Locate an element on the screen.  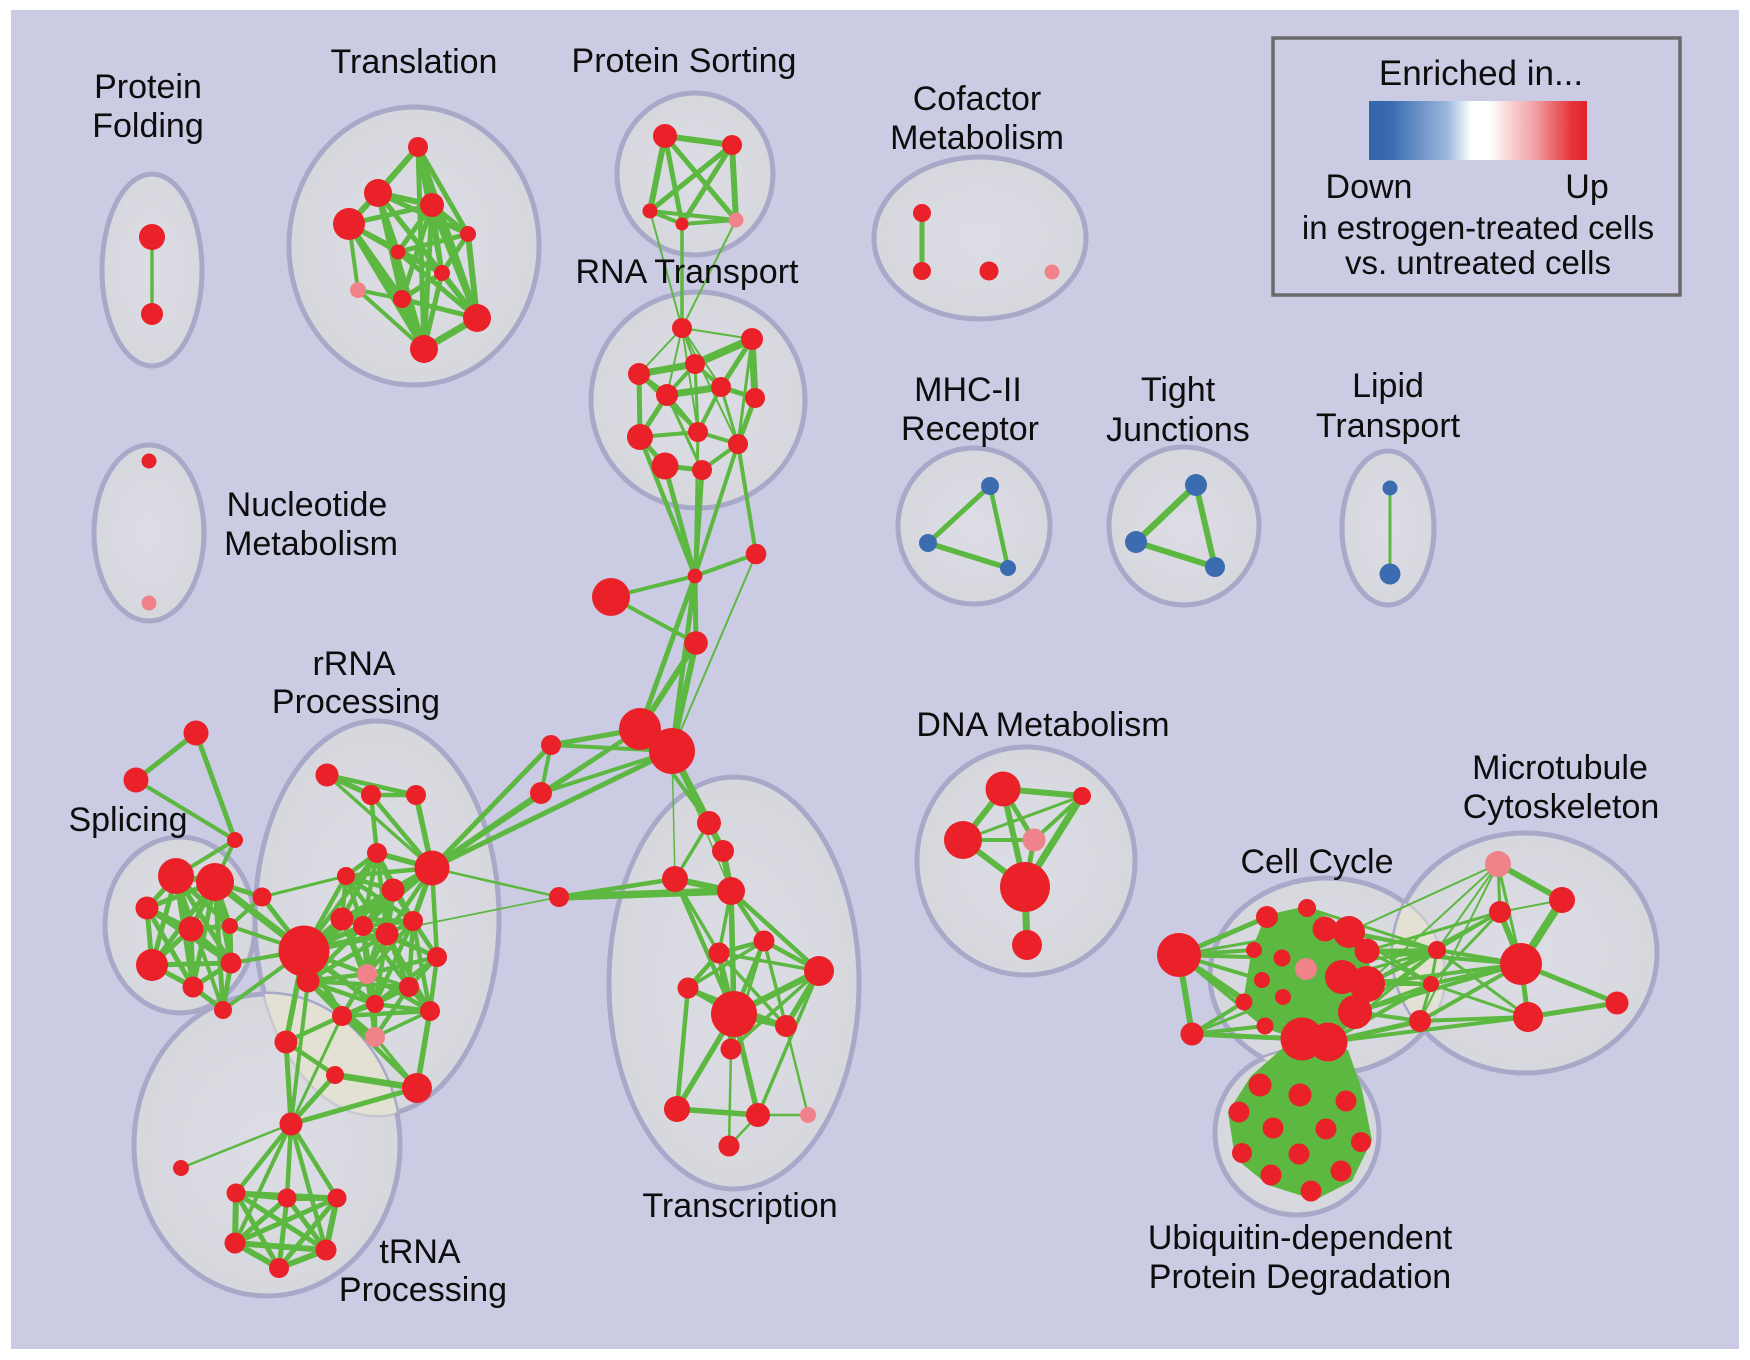
svg-text: RNA Transport is located at coordinates (688, 272).